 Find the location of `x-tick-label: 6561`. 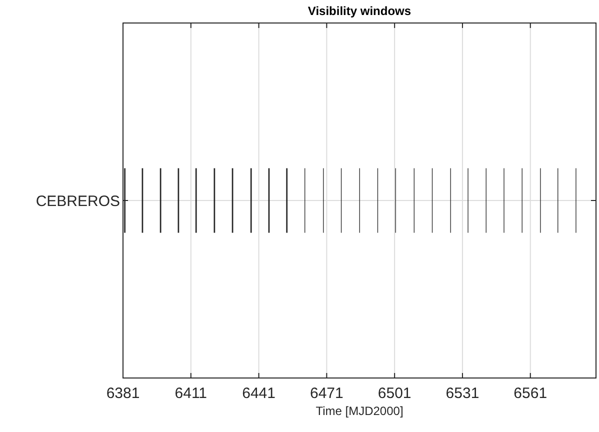

x-tick-label: 6561 is located at coordinates (531, 393).